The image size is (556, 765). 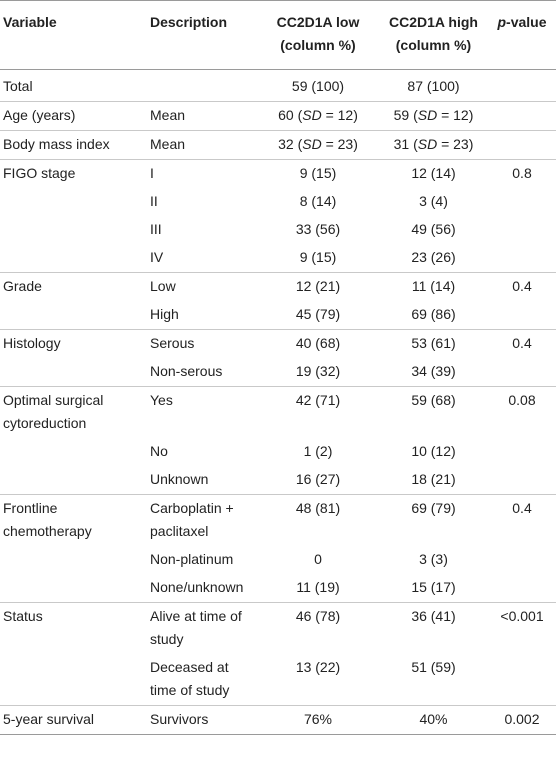 I want to click on cell-cc2d1a-high: 49 (56), so click(x=433, y=229).